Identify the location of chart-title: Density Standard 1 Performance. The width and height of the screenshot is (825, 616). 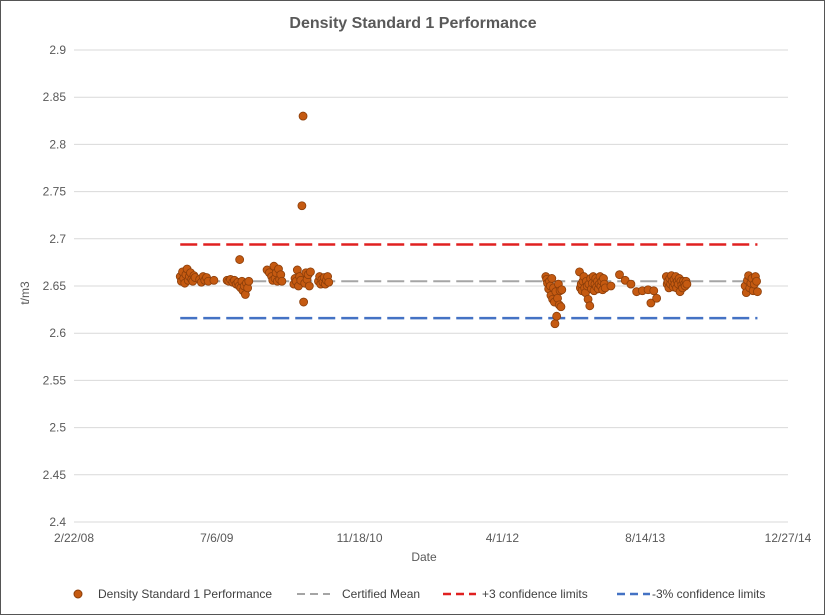
(412, 23).